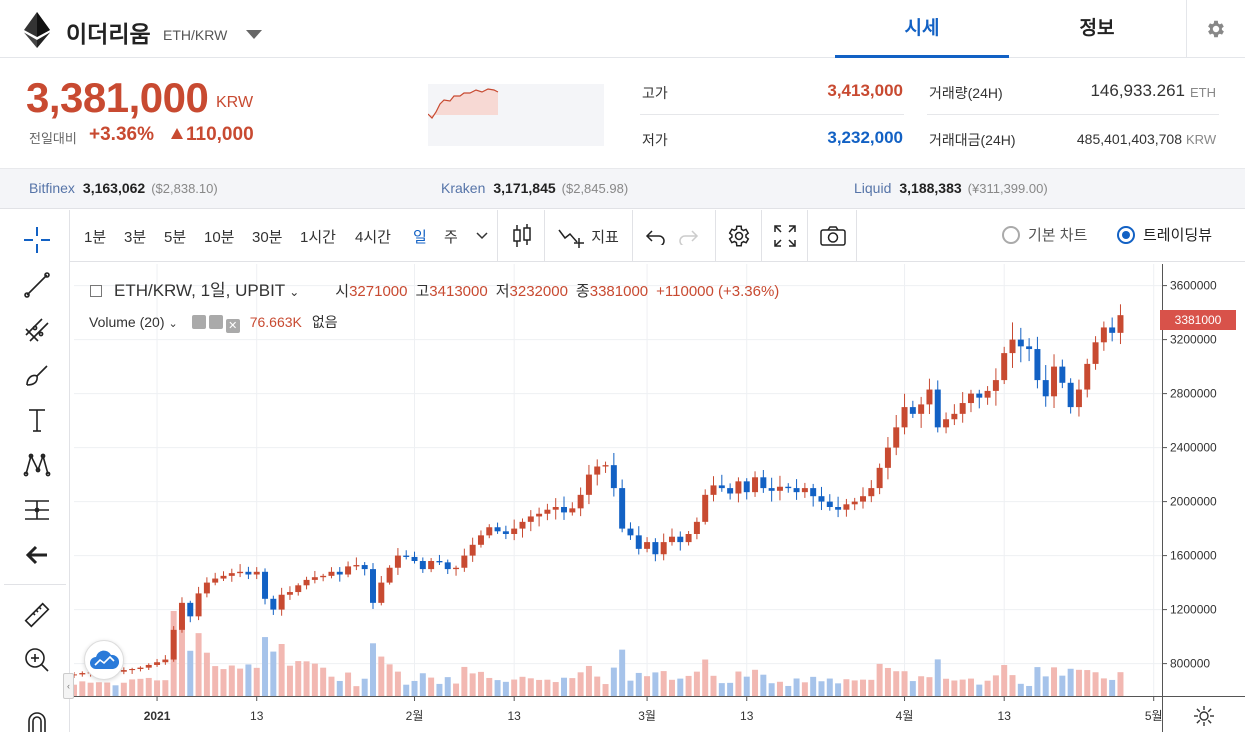 This screenshot has height=732, width=1245. Describe the element at coordinates (1097, 28) in the screenshot. I see `tab-info: 정보` at that location.